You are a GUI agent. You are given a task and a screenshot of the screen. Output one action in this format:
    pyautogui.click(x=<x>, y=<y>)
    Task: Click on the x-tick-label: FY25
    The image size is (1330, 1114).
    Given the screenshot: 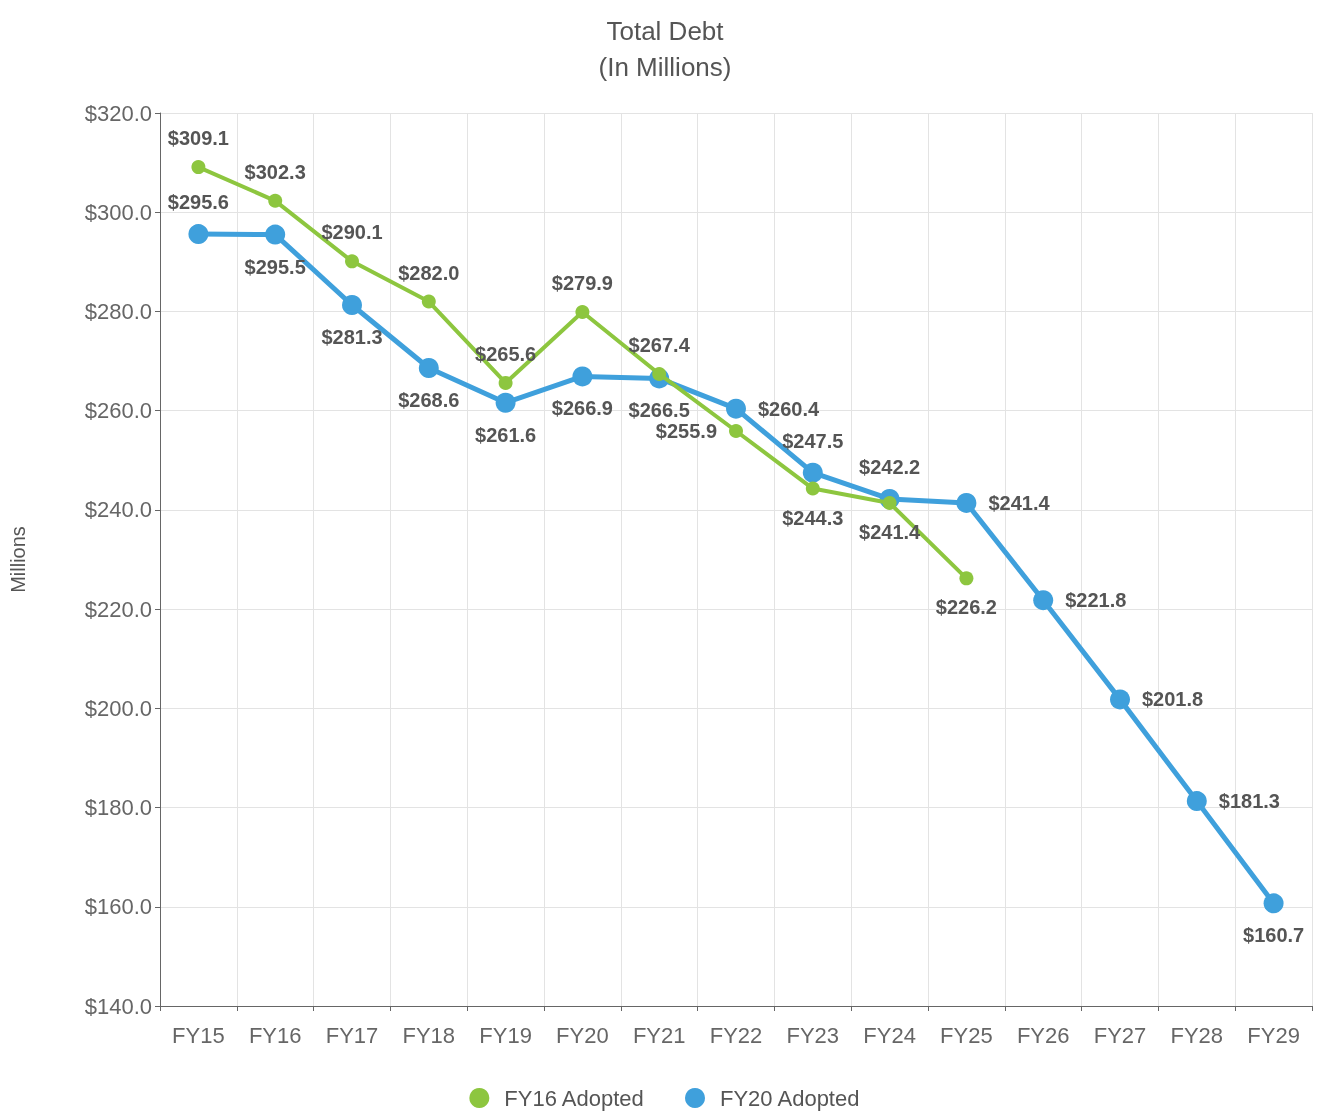 What is the action you would take?
    pyautogui.click(x=966, y=1035)
    